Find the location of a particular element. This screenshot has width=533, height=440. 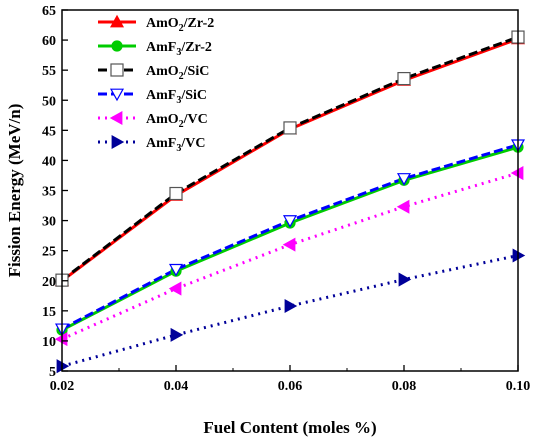

y-tick-label: 15 is located at coordinates (49, 312).